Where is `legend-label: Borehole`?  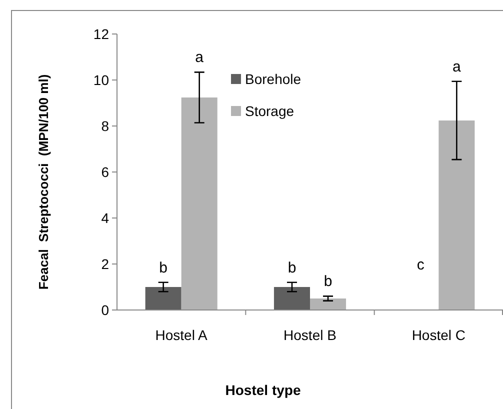
legend-label: Borehole is located at coordinates (273, 78).